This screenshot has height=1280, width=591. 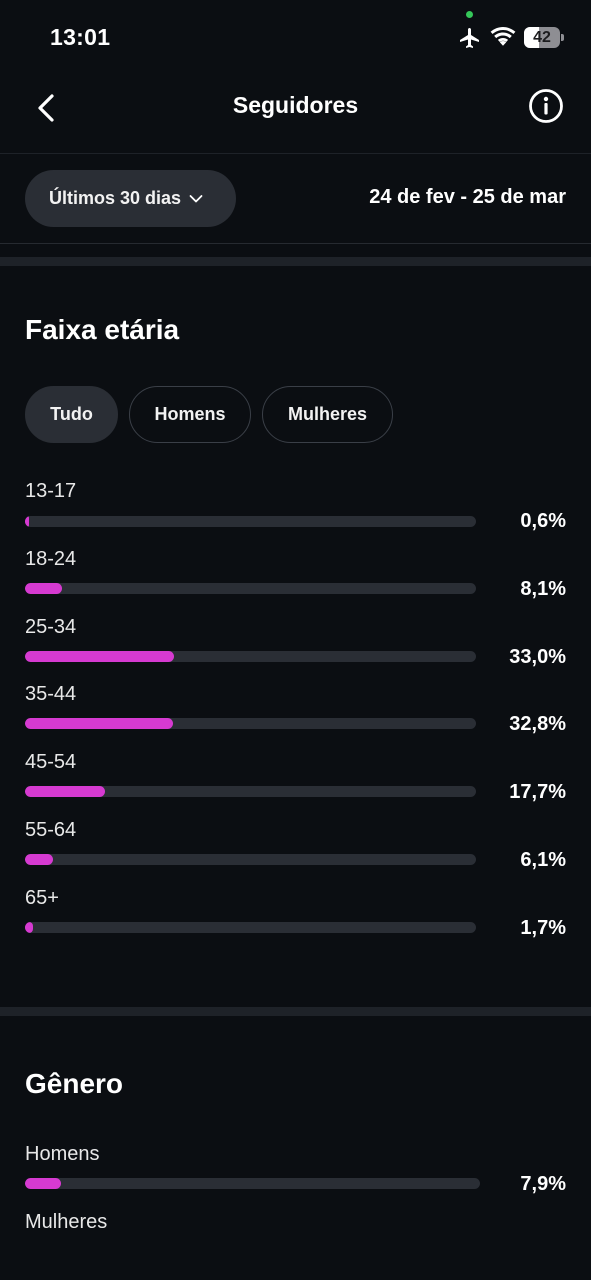 I want to click on age-row-label: 35-44, so click(x=51, y=694).